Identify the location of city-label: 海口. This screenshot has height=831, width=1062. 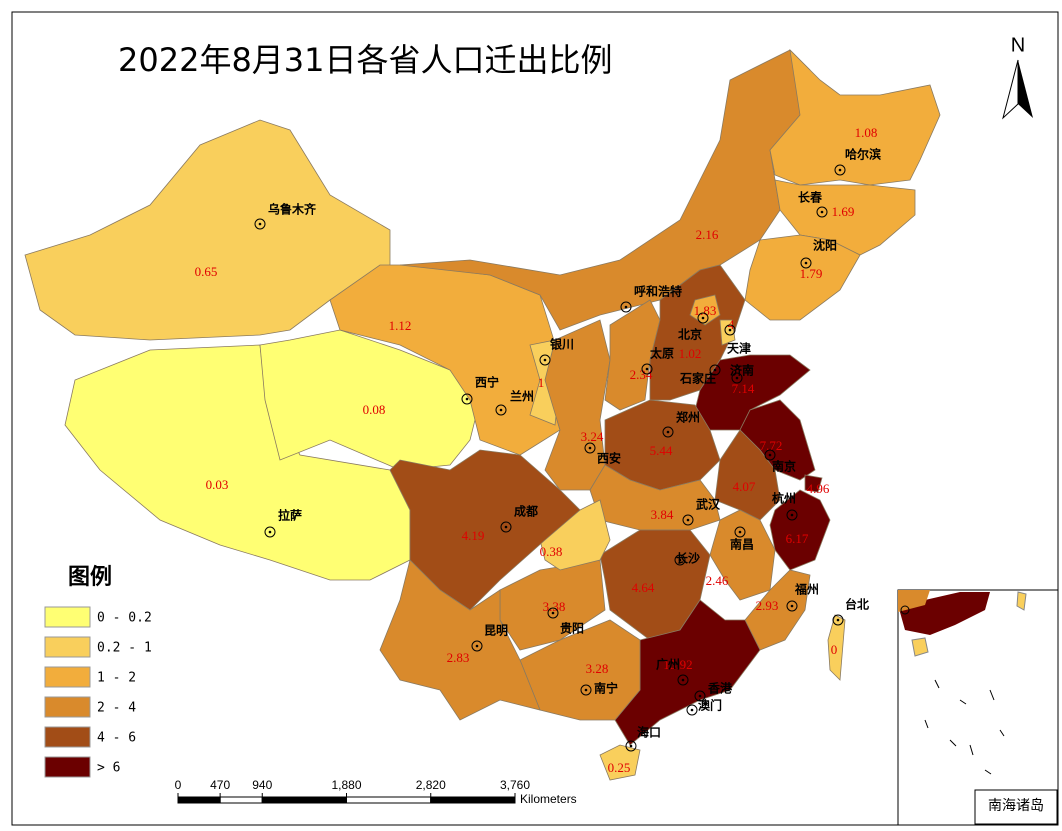
(649, 732).